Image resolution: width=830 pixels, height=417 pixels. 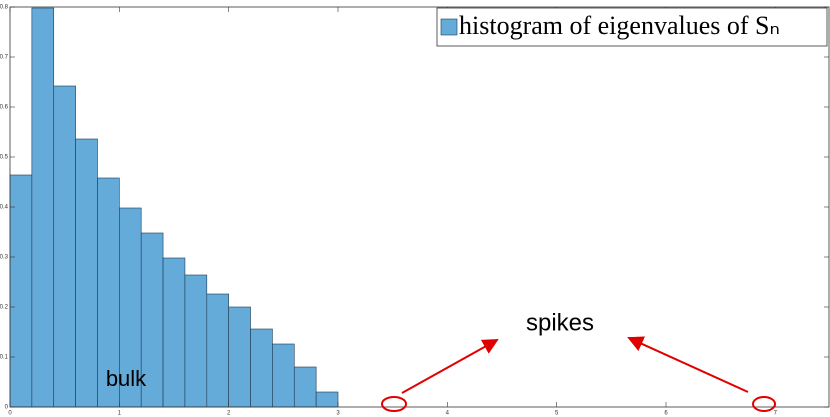 What do you see at coordinates (338, 414) in the screenshot?
I see `x-tick-label: 3` at bounding box center [338, 414].